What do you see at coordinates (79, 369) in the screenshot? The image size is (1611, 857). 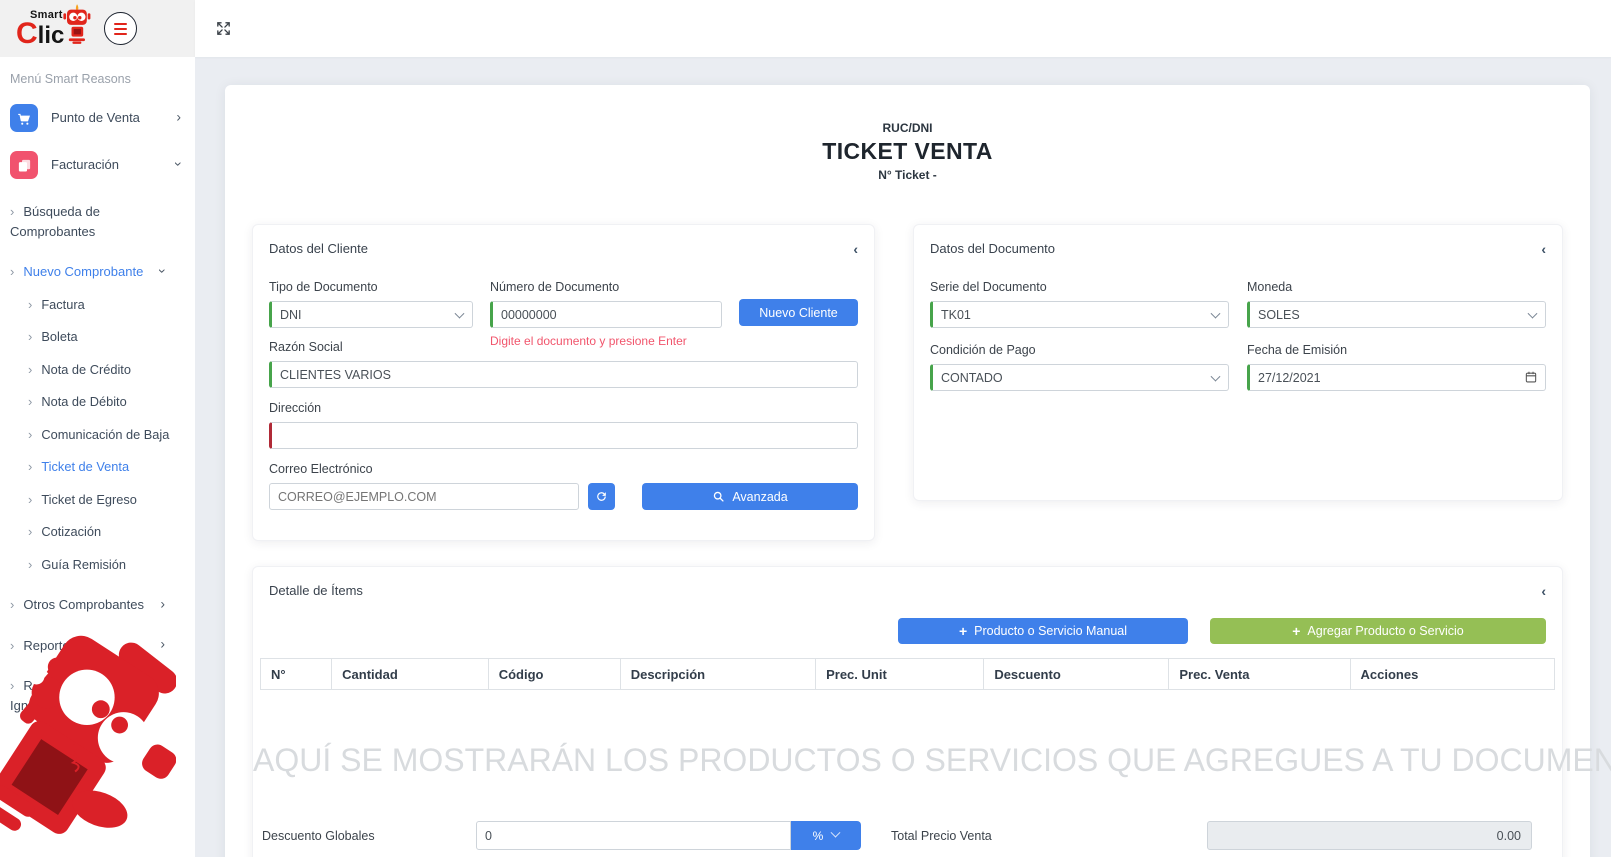 I see `sidebar-item-nota-de-credito: › Nota de Crédito` at bounding box center [79, 369].